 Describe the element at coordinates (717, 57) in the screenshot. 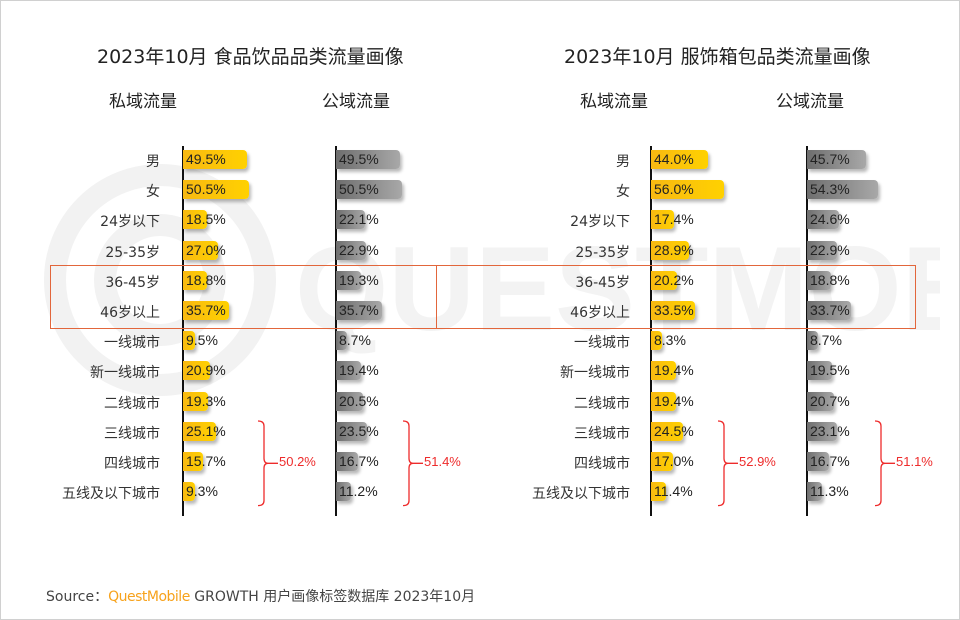

I see `chart-title: 2023年10月 服饰箱包品类流量画像` at that location.